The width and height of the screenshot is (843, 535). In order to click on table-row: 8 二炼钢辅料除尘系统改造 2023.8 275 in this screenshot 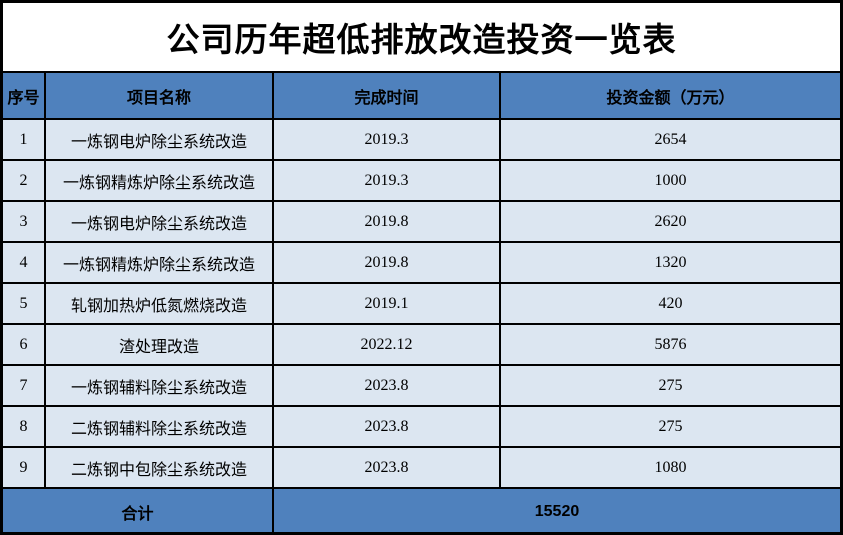, I will do `click(421, 426)`.